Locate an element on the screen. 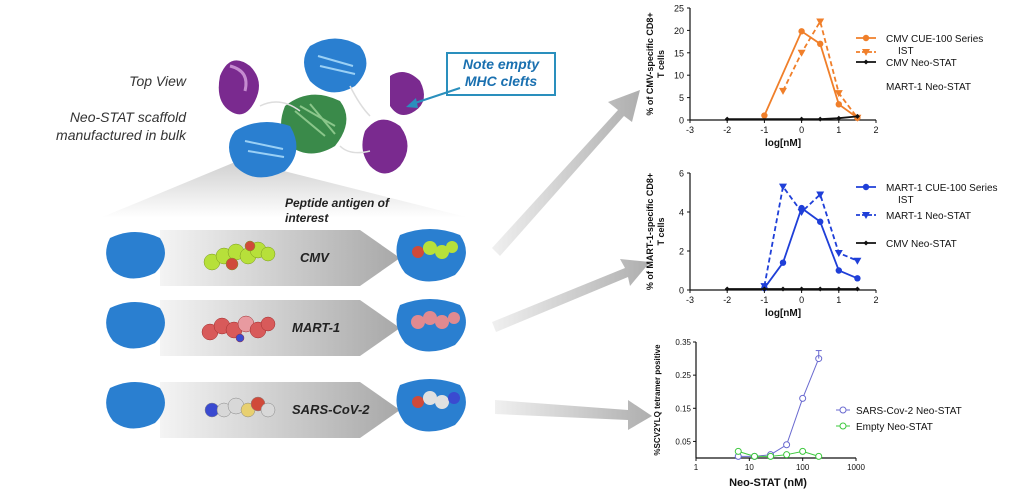 This screenshot has height=502, width=1024. peptide-cmv-in-mhc is located at coordinates (435, 250).